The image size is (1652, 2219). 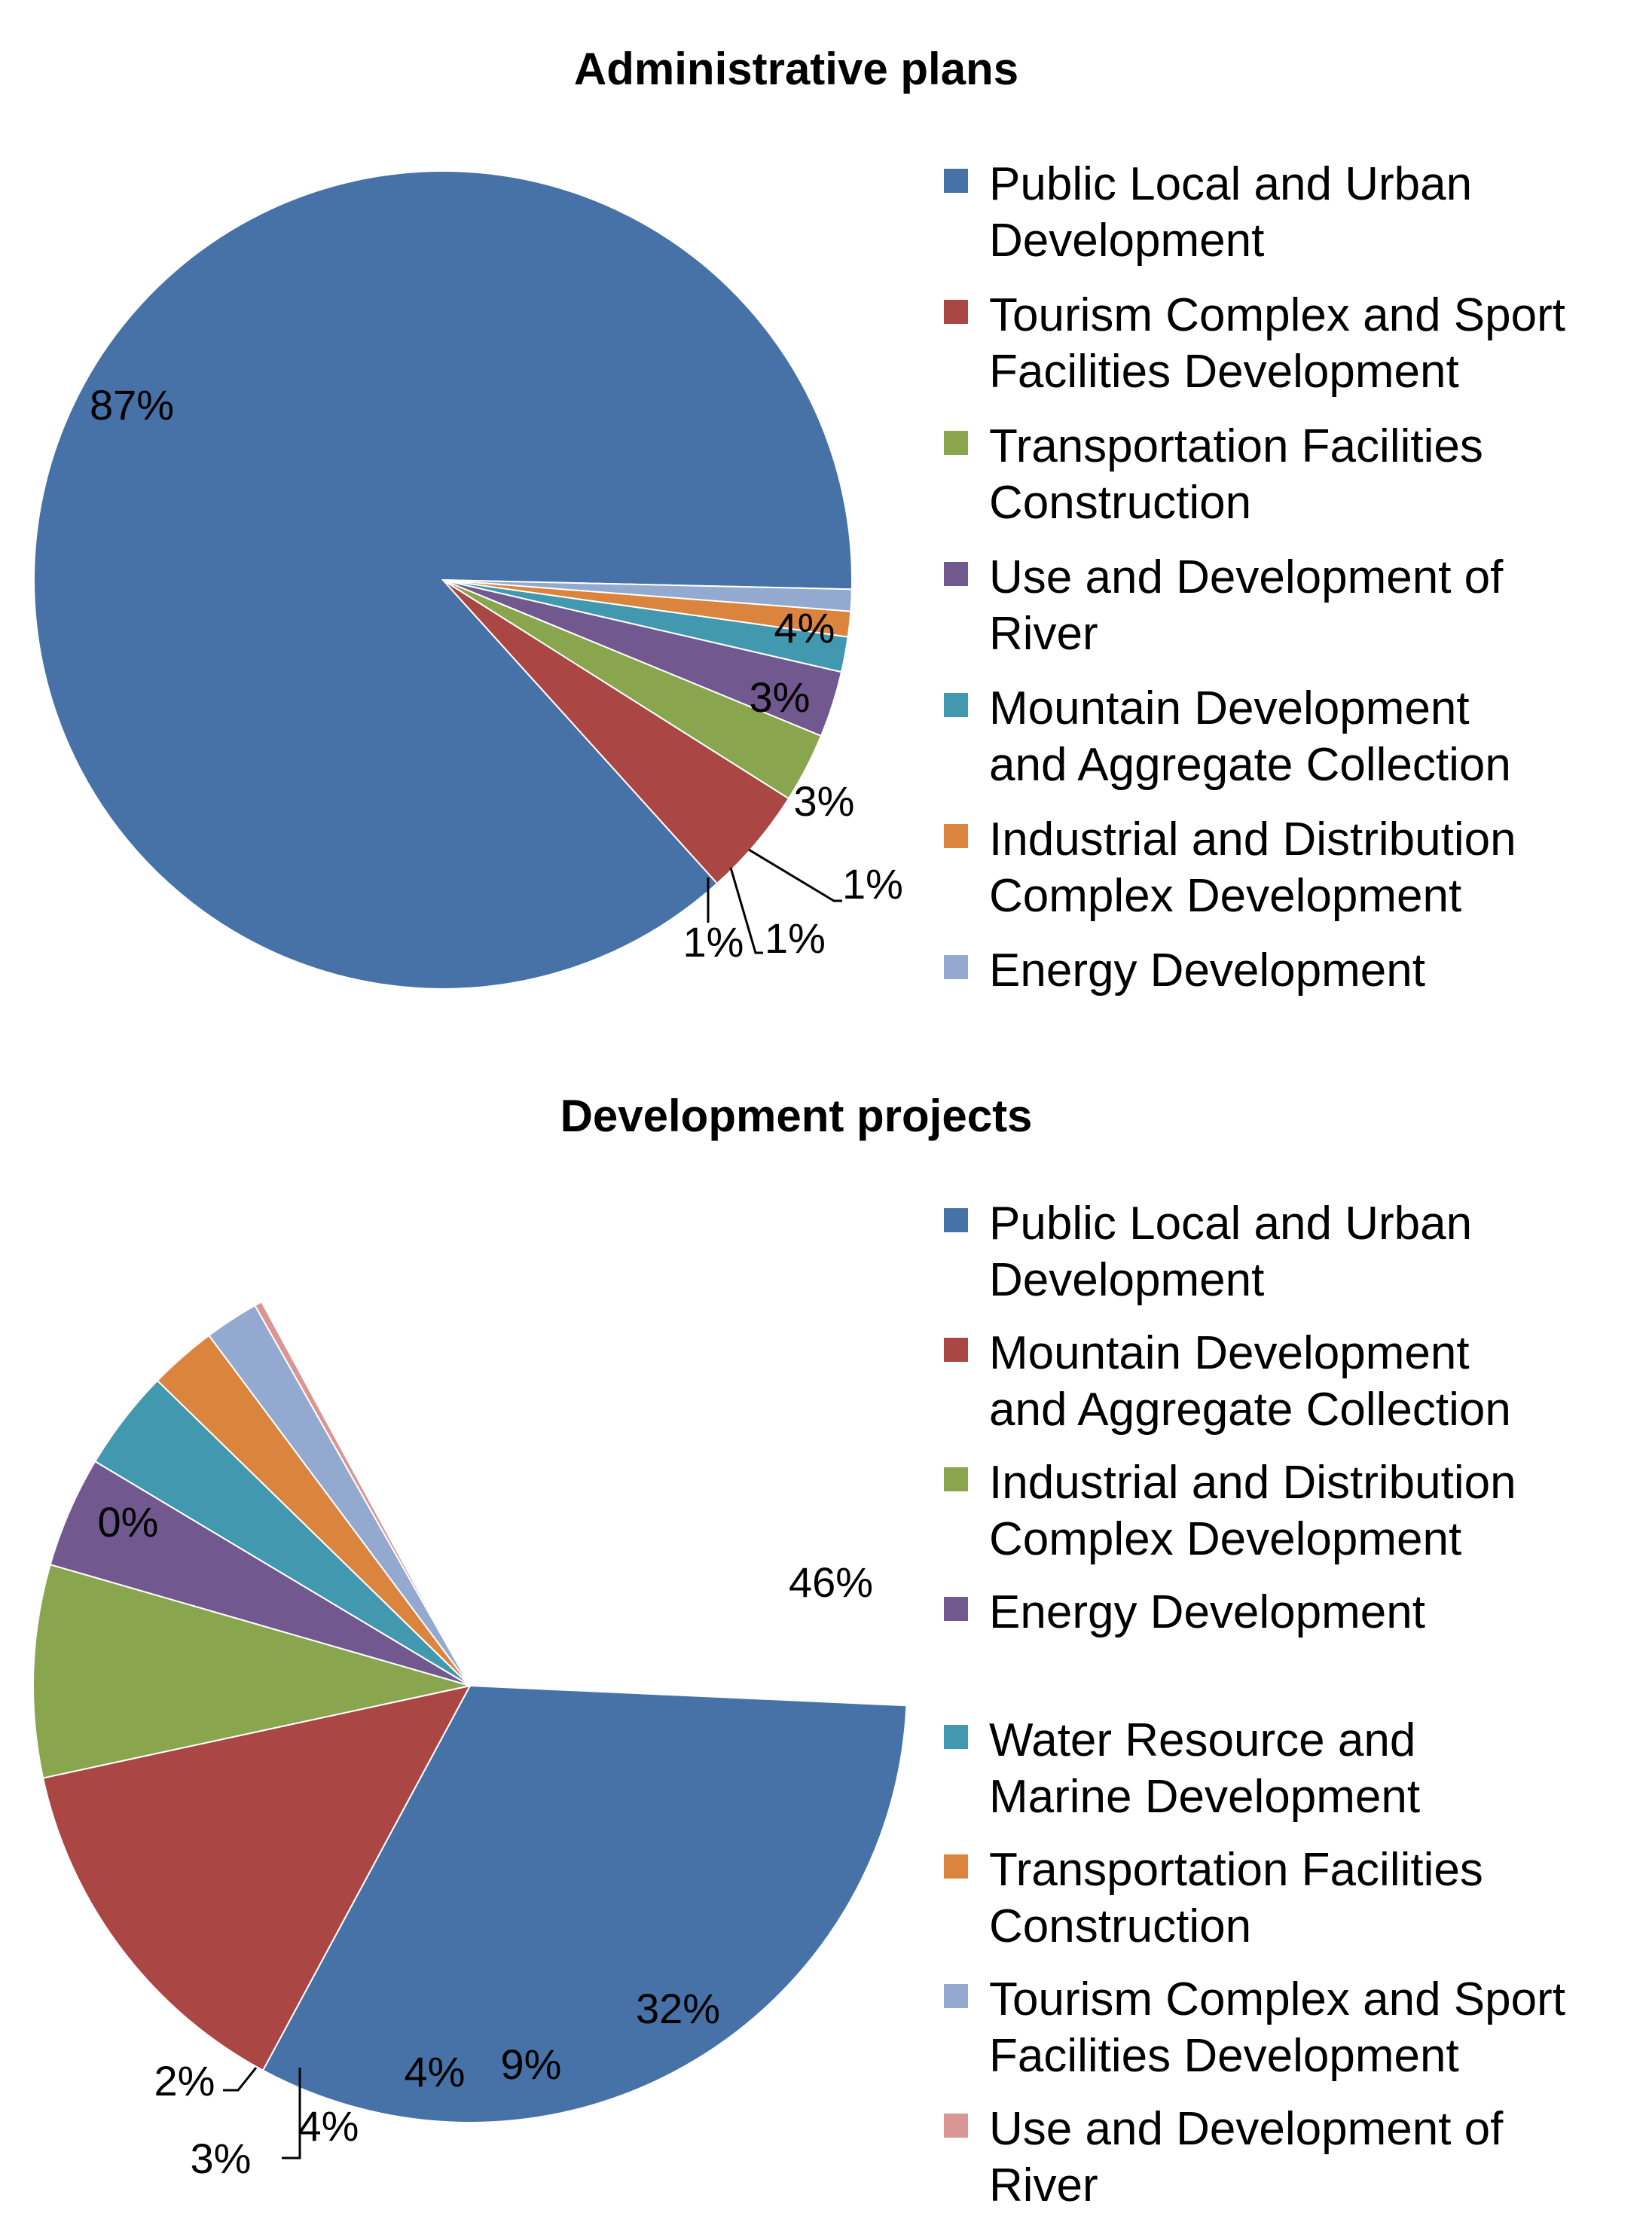 What do you see at coordinates (132, 405) in the screenshot?
I see `data-label: 87%` at bounding box center [132, 405].